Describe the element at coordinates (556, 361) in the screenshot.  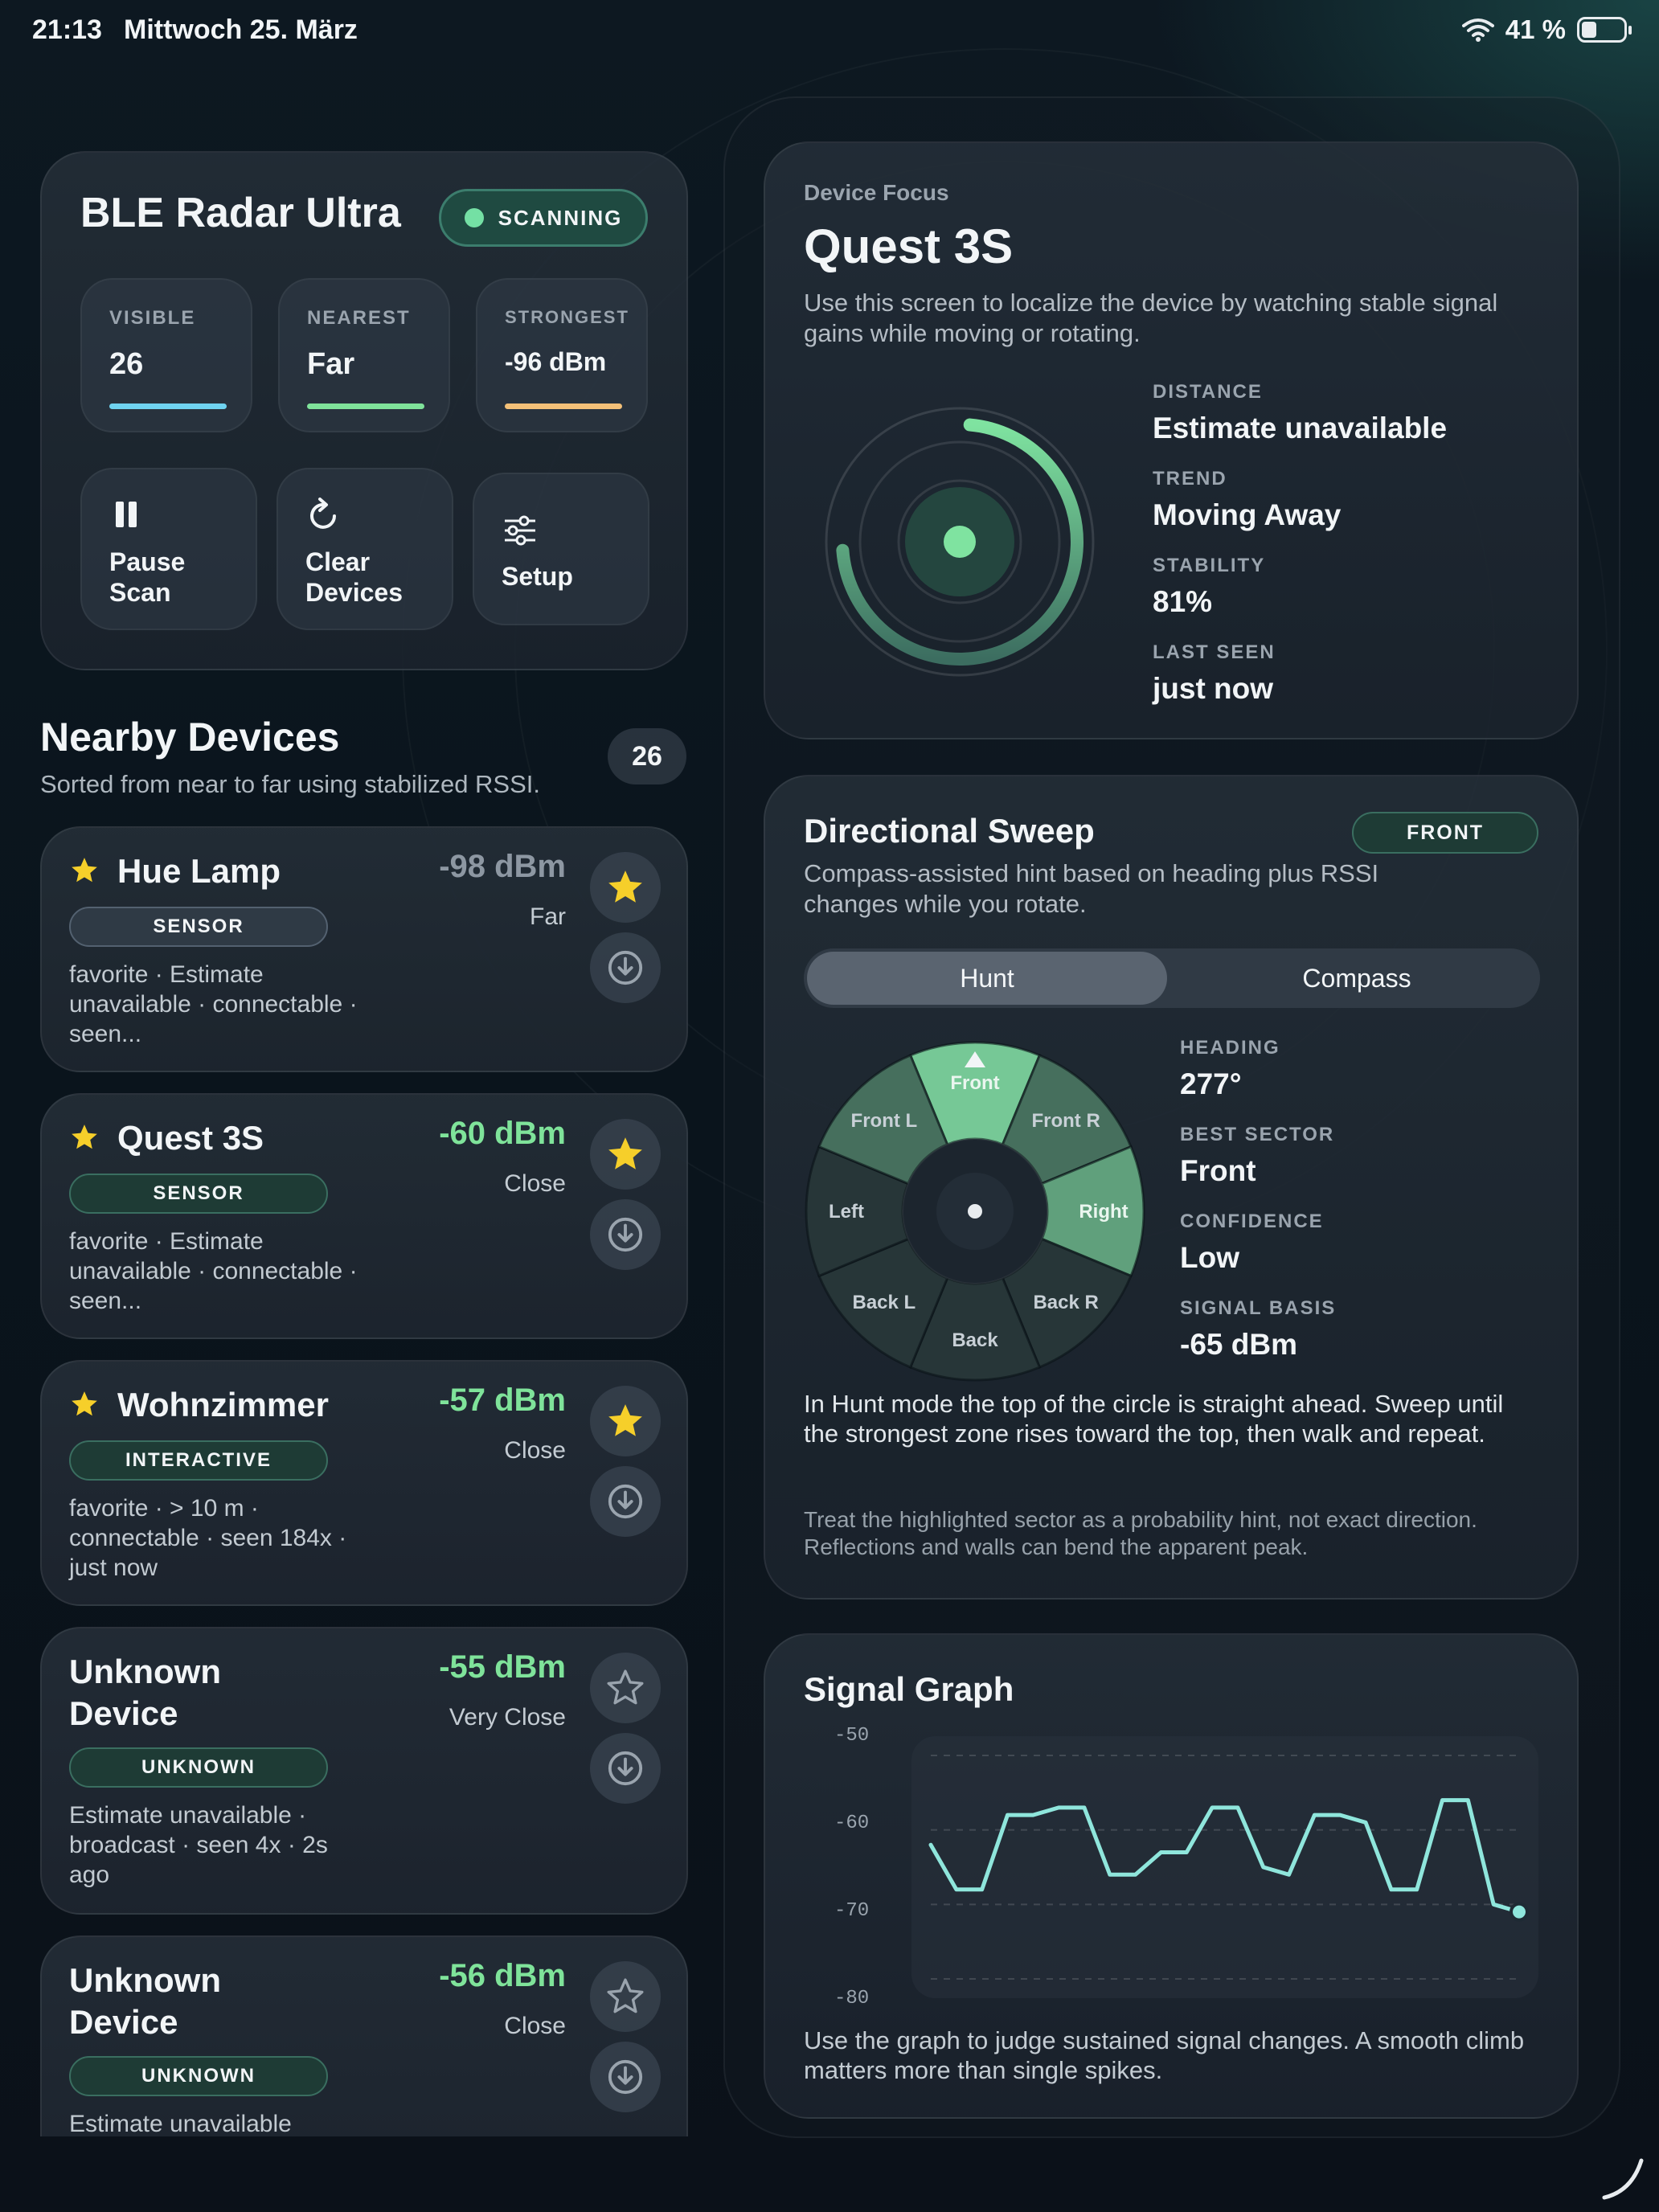
I see `stat-value: -96 dBm` at that location.